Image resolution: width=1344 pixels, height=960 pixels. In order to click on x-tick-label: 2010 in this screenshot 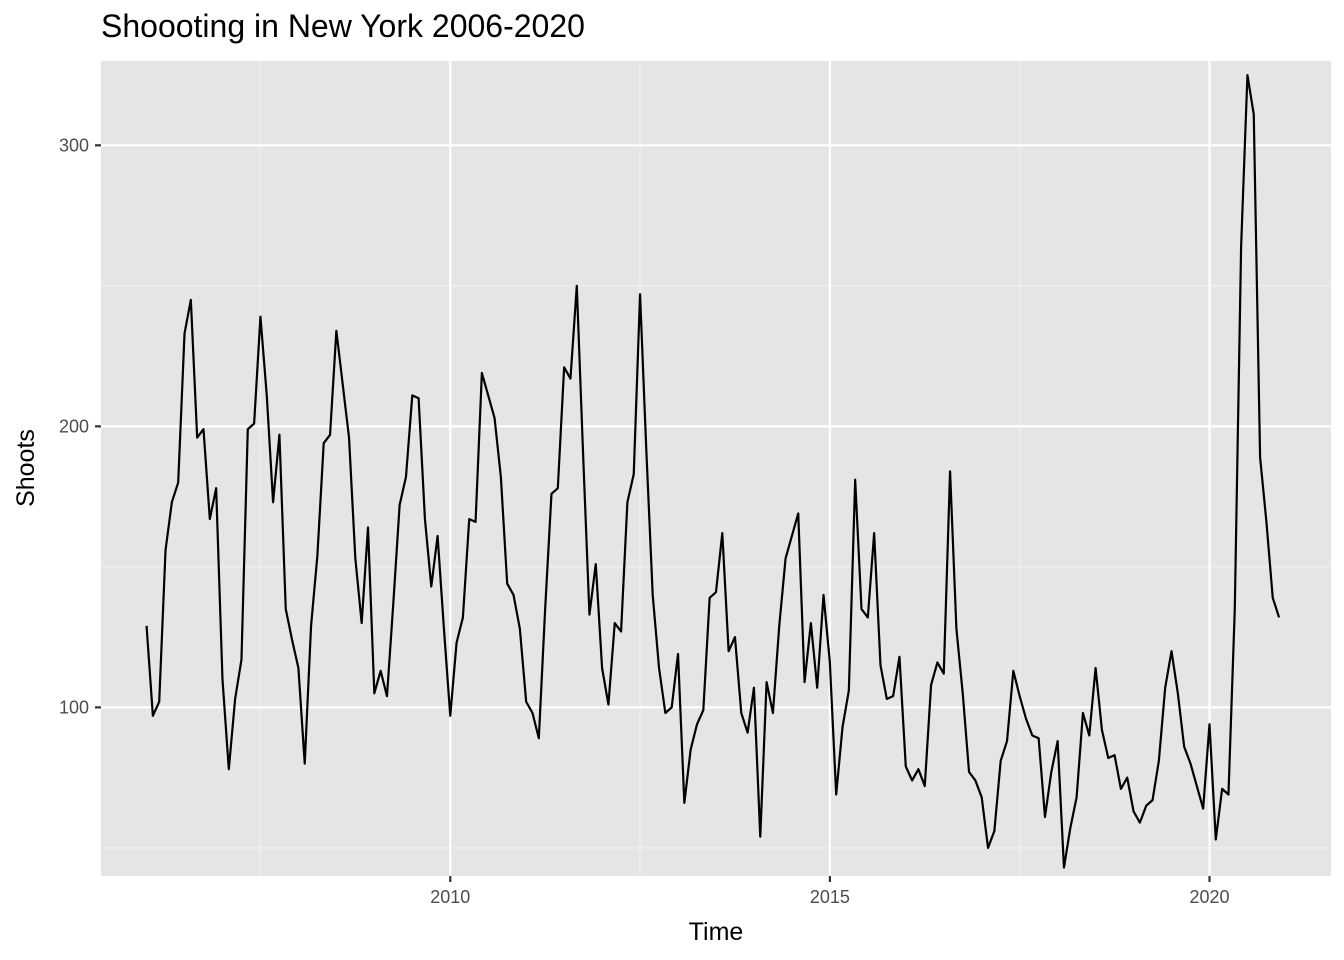, I will do `click(450, 897)`.